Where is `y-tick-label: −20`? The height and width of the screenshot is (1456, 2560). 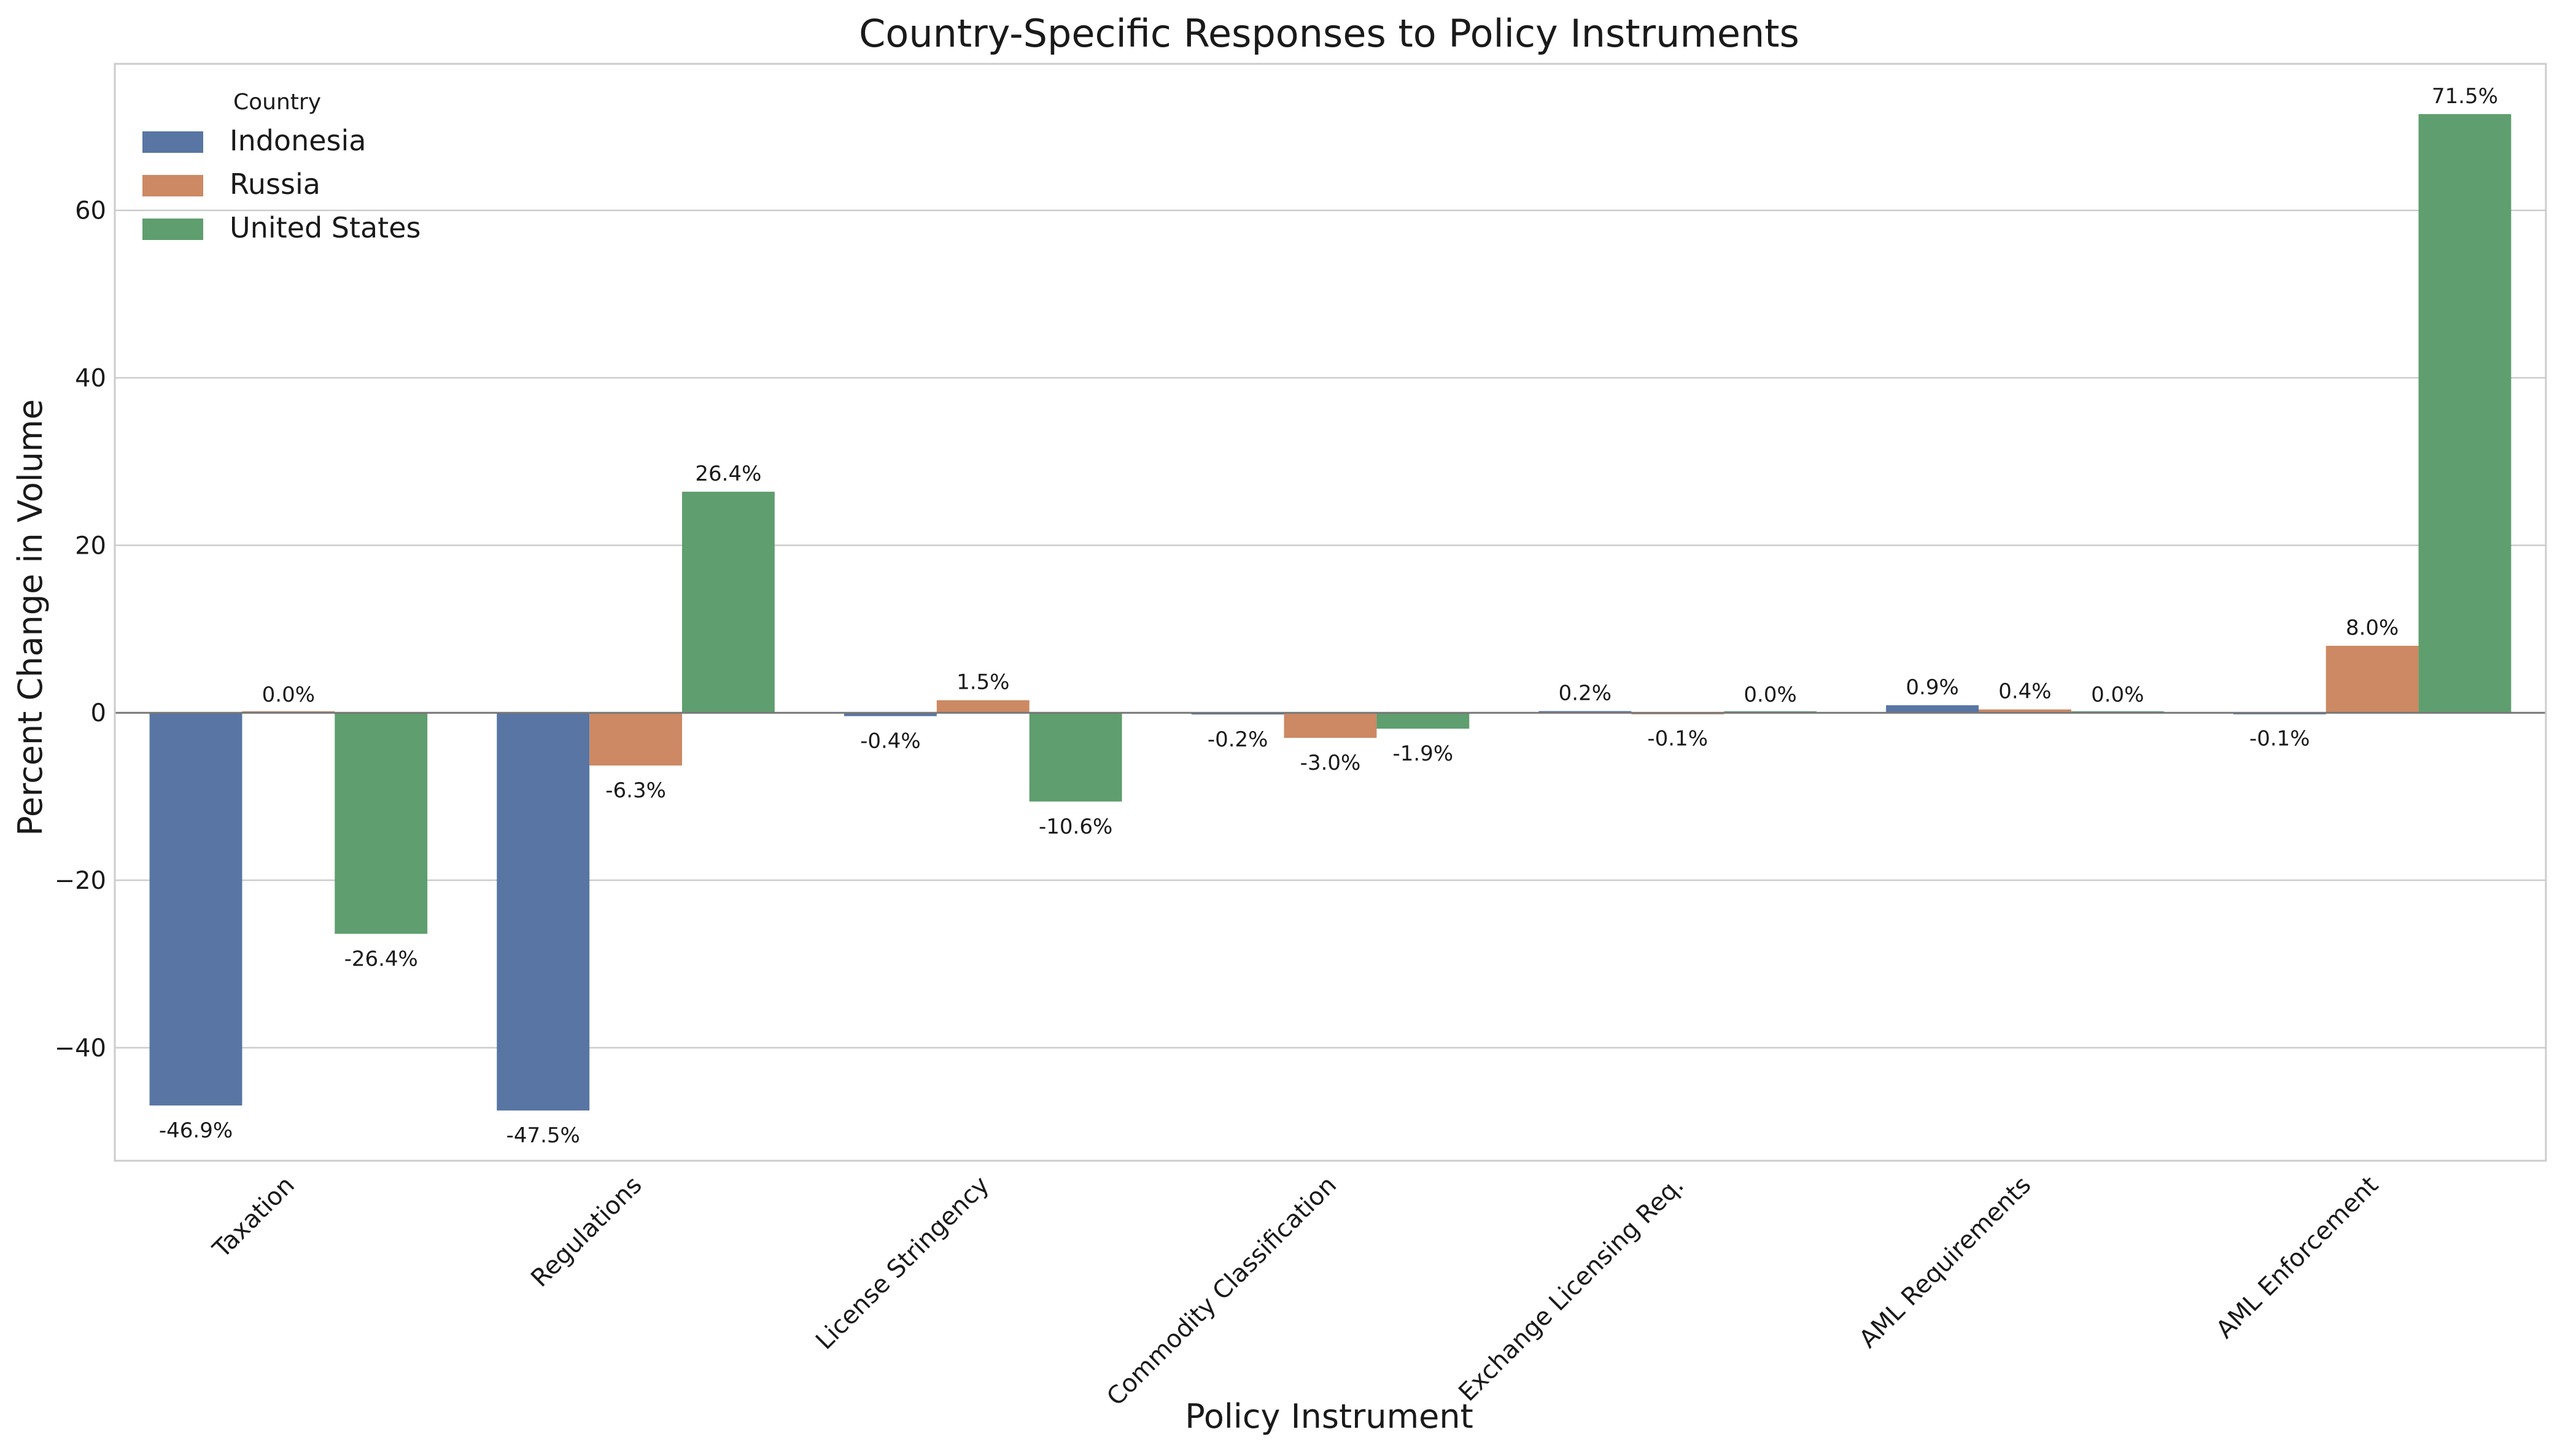
y-tick-label: −20 is located at coordinates (80, 881).